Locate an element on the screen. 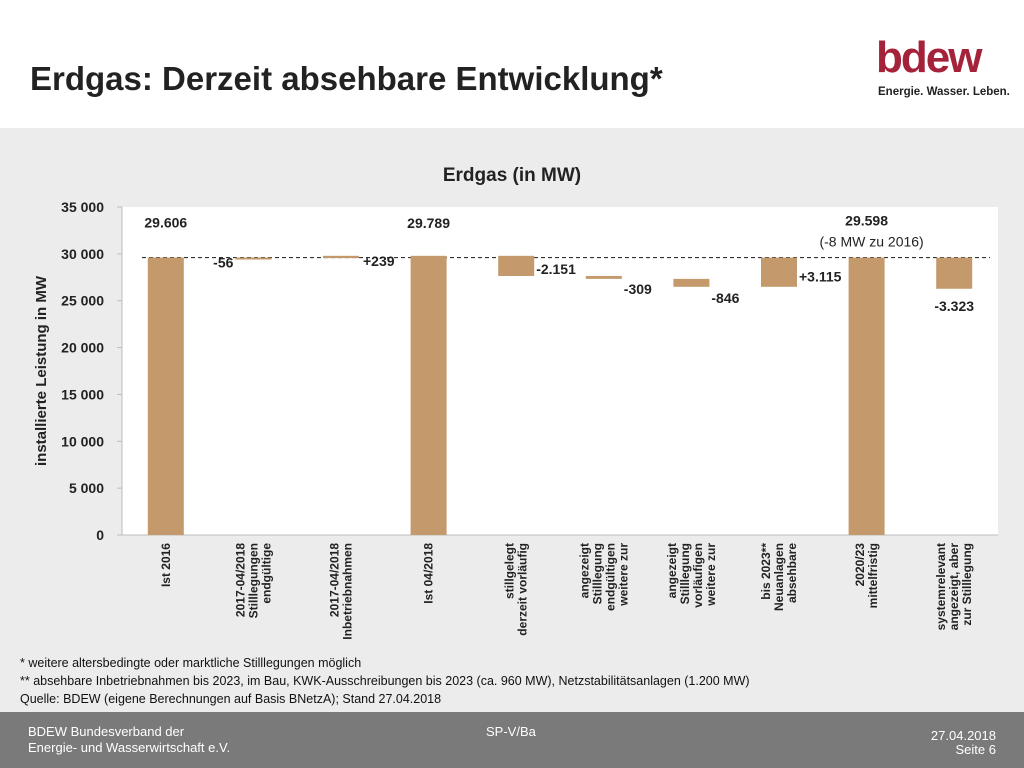 This screenshot has height=768, width=1024. data-label: 29.606 is located at coordinates (165, 223).